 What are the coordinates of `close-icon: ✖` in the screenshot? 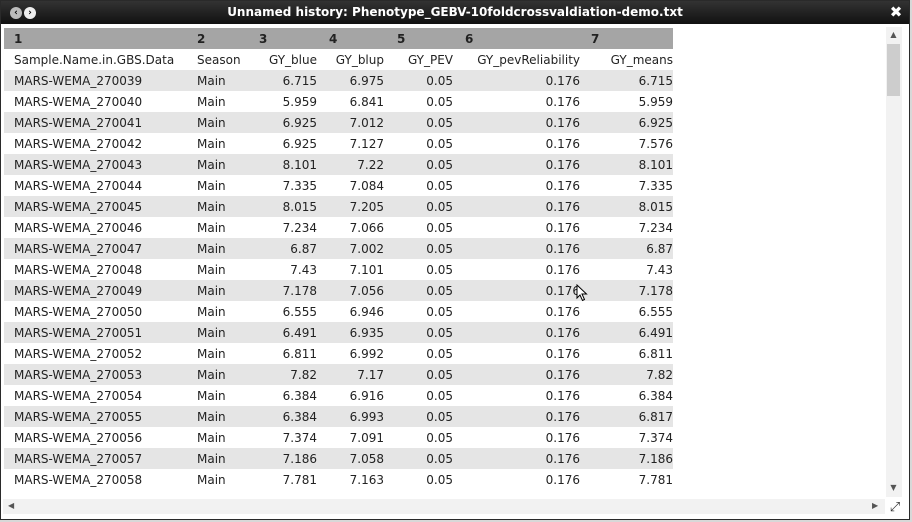 It's located at (896, 12).